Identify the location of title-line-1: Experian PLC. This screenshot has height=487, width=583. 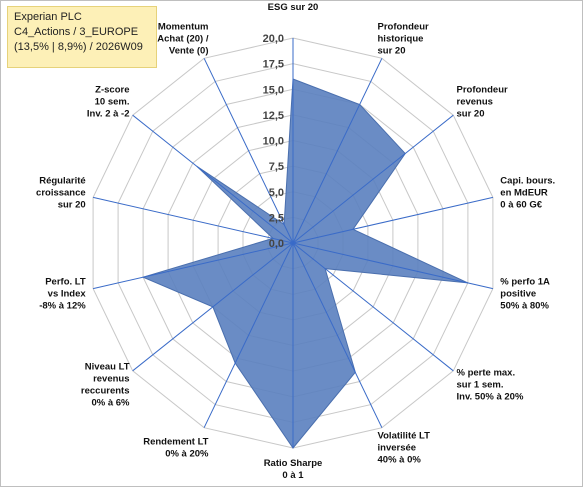
(48, 17).